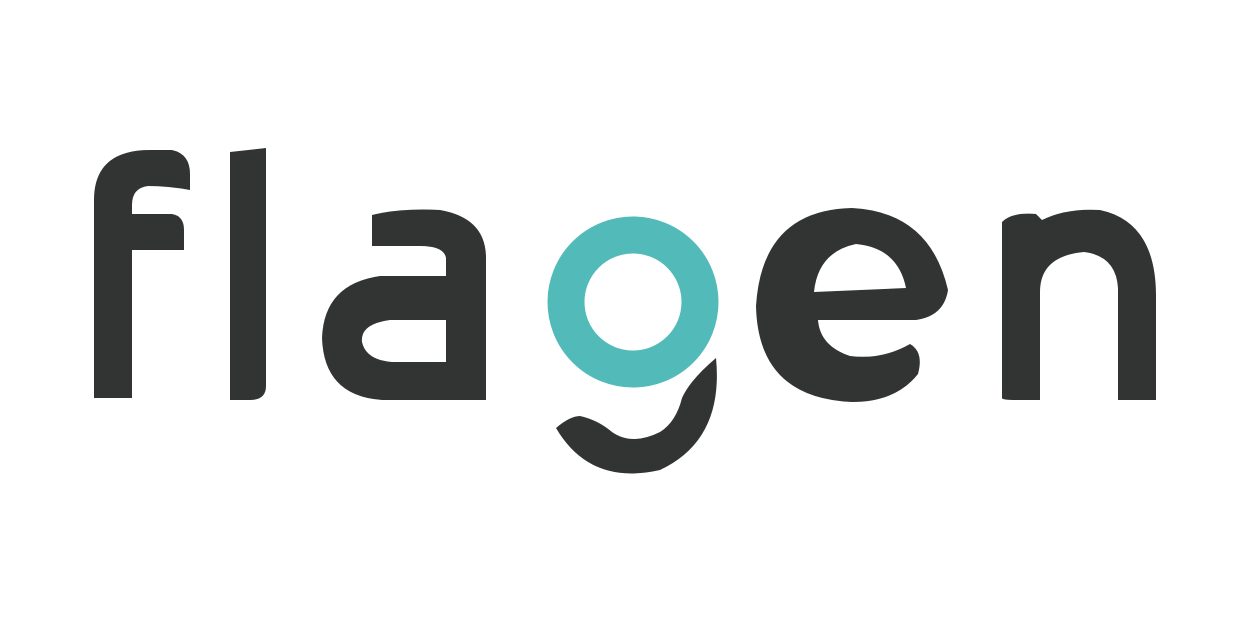  Describe the element at coordinates (1079, 304) in the screenshot. I see `letter-n` at that location.